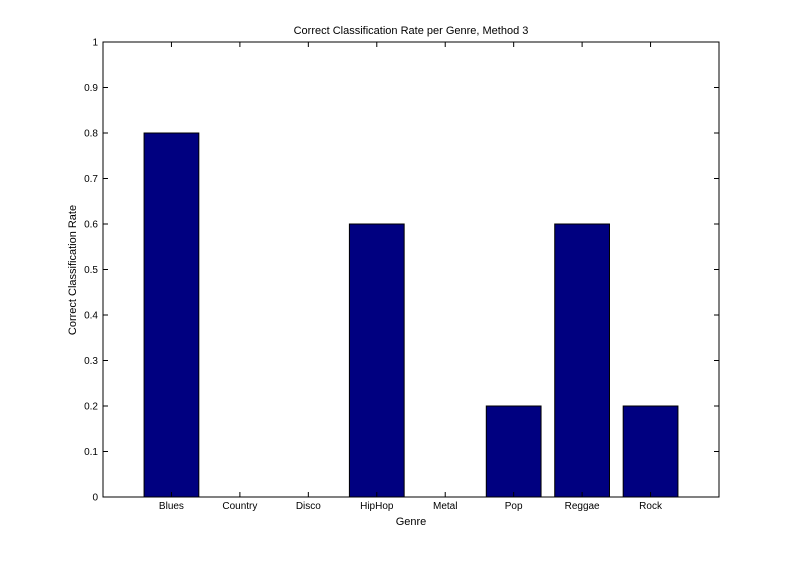  I want to click on bar-hiphop, so click(376, 360).